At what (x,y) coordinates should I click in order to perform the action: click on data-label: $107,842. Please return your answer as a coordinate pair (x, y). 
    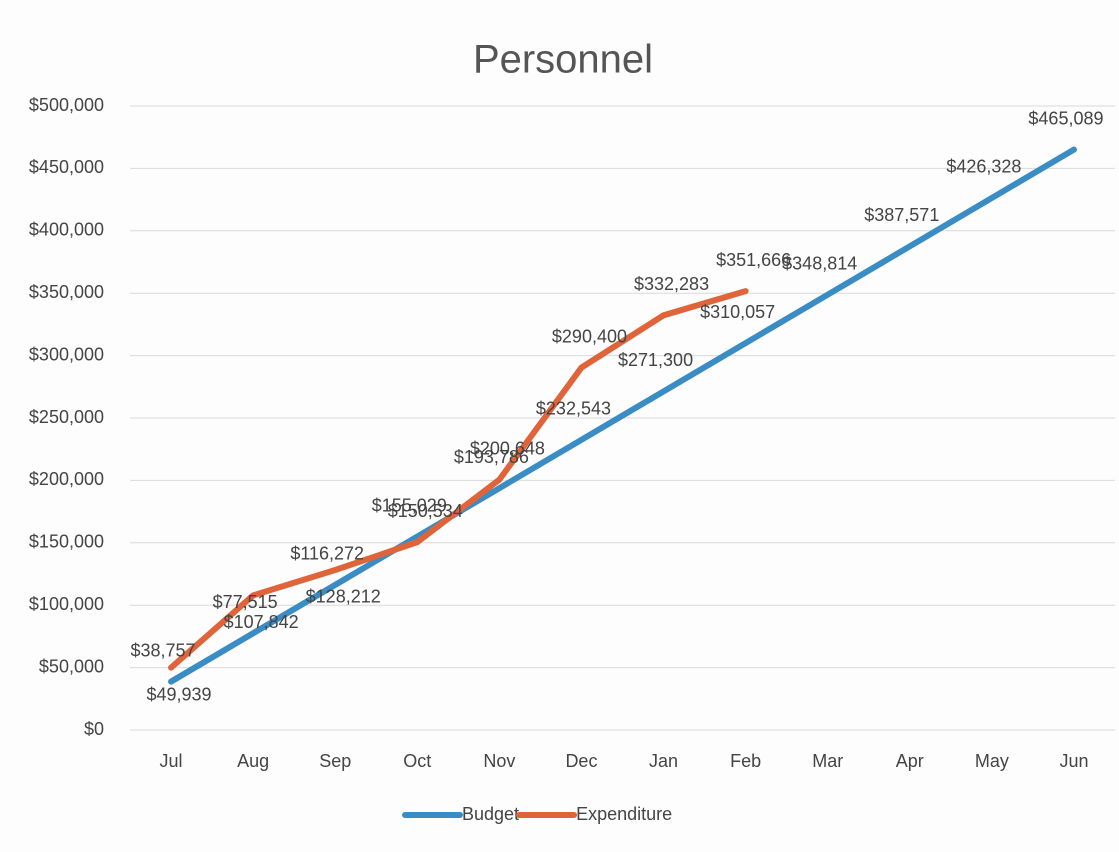
    Looking at the image, I should click on (261, 622).